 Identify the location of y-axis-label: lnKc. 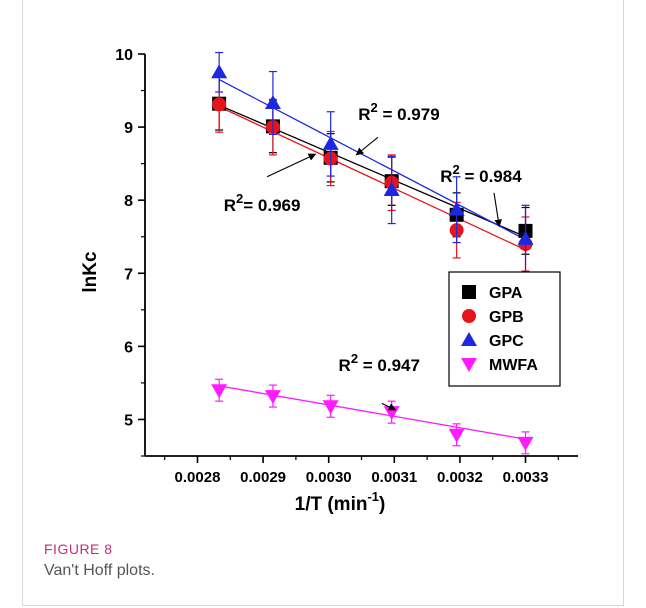
(90, 272).